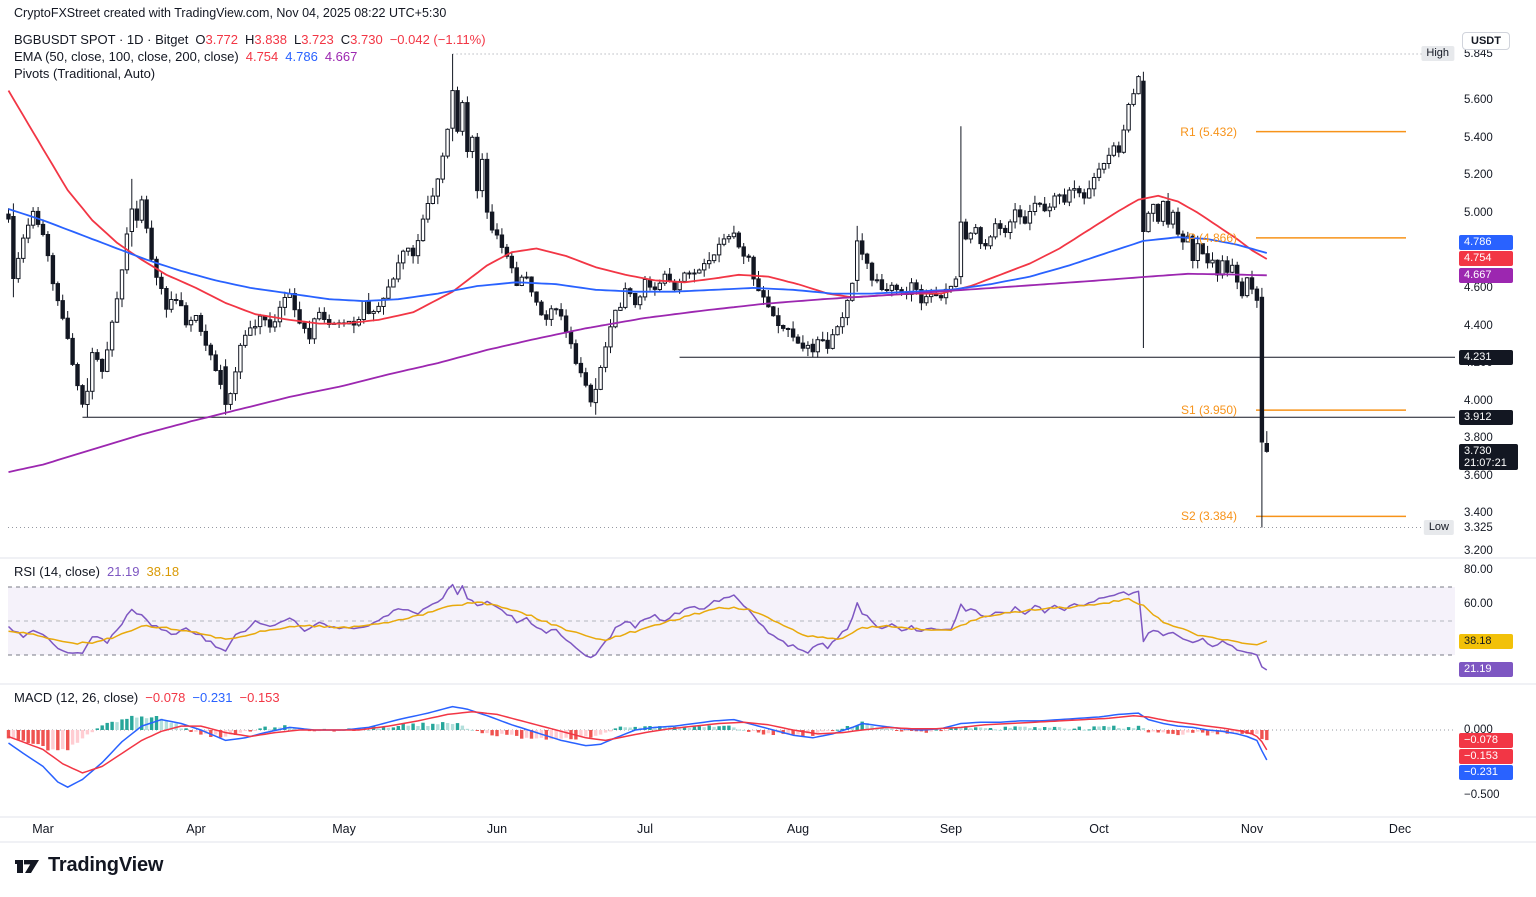 The height and width of the screenshot is (897, 1536). What do you see at coordinates (126, 56) in the screenshot?
I see `ema-label: EMA (50, close, 100, close, 200, close)` at bounding box center [126, 56].